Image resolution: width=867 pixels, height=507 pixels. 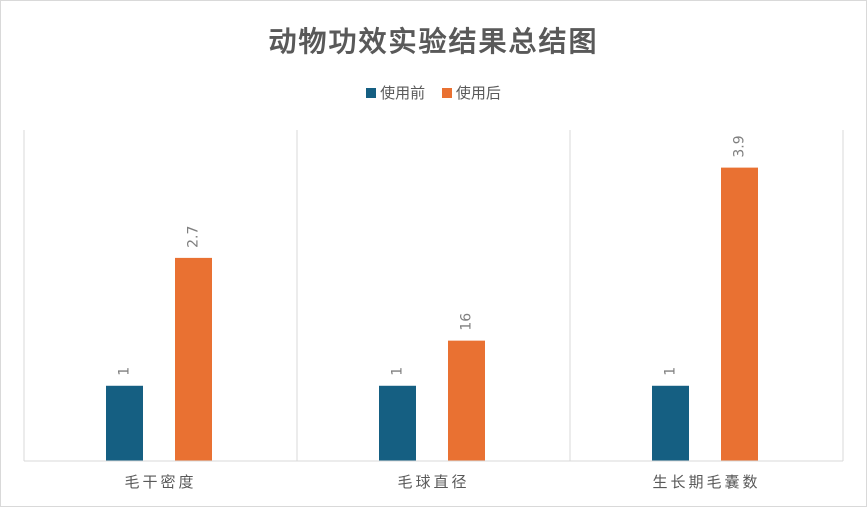 I want to click on legend-item-before: 使用前, so click(x=395, y=92).